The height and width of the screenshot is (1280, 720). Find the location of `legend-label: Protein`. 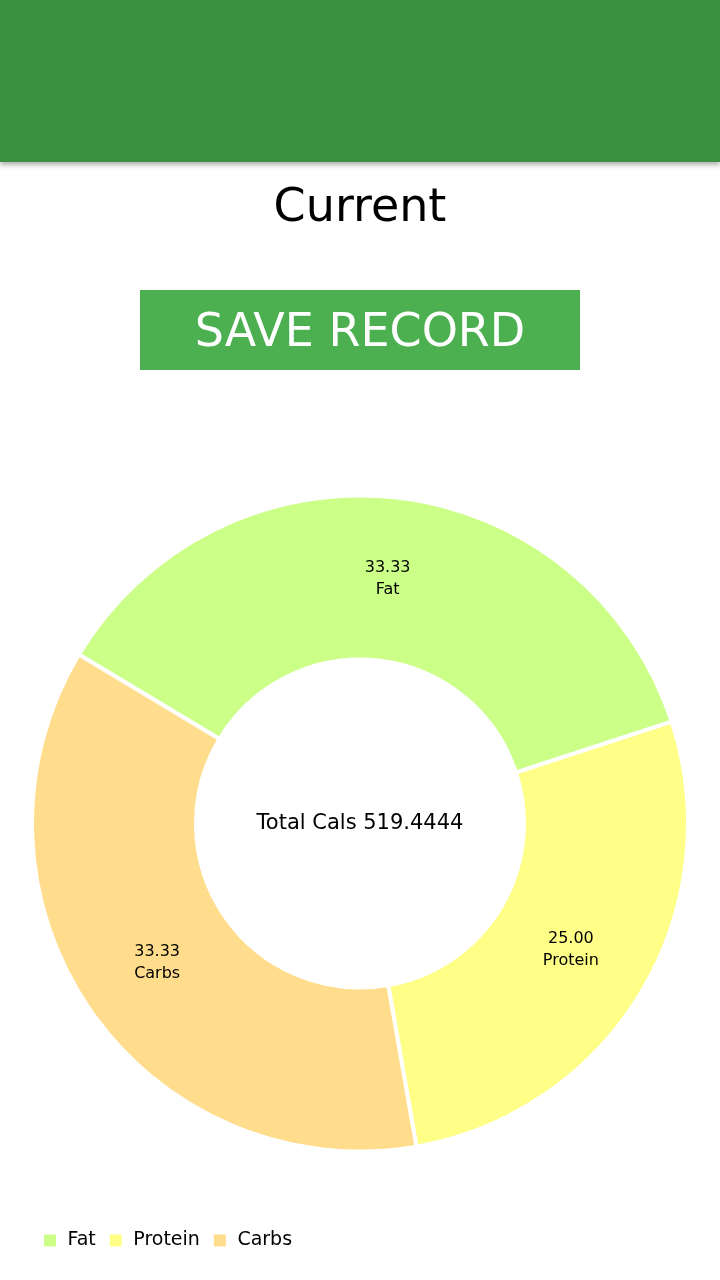

legend-label: Protein is located at coordinates (166, 1238).